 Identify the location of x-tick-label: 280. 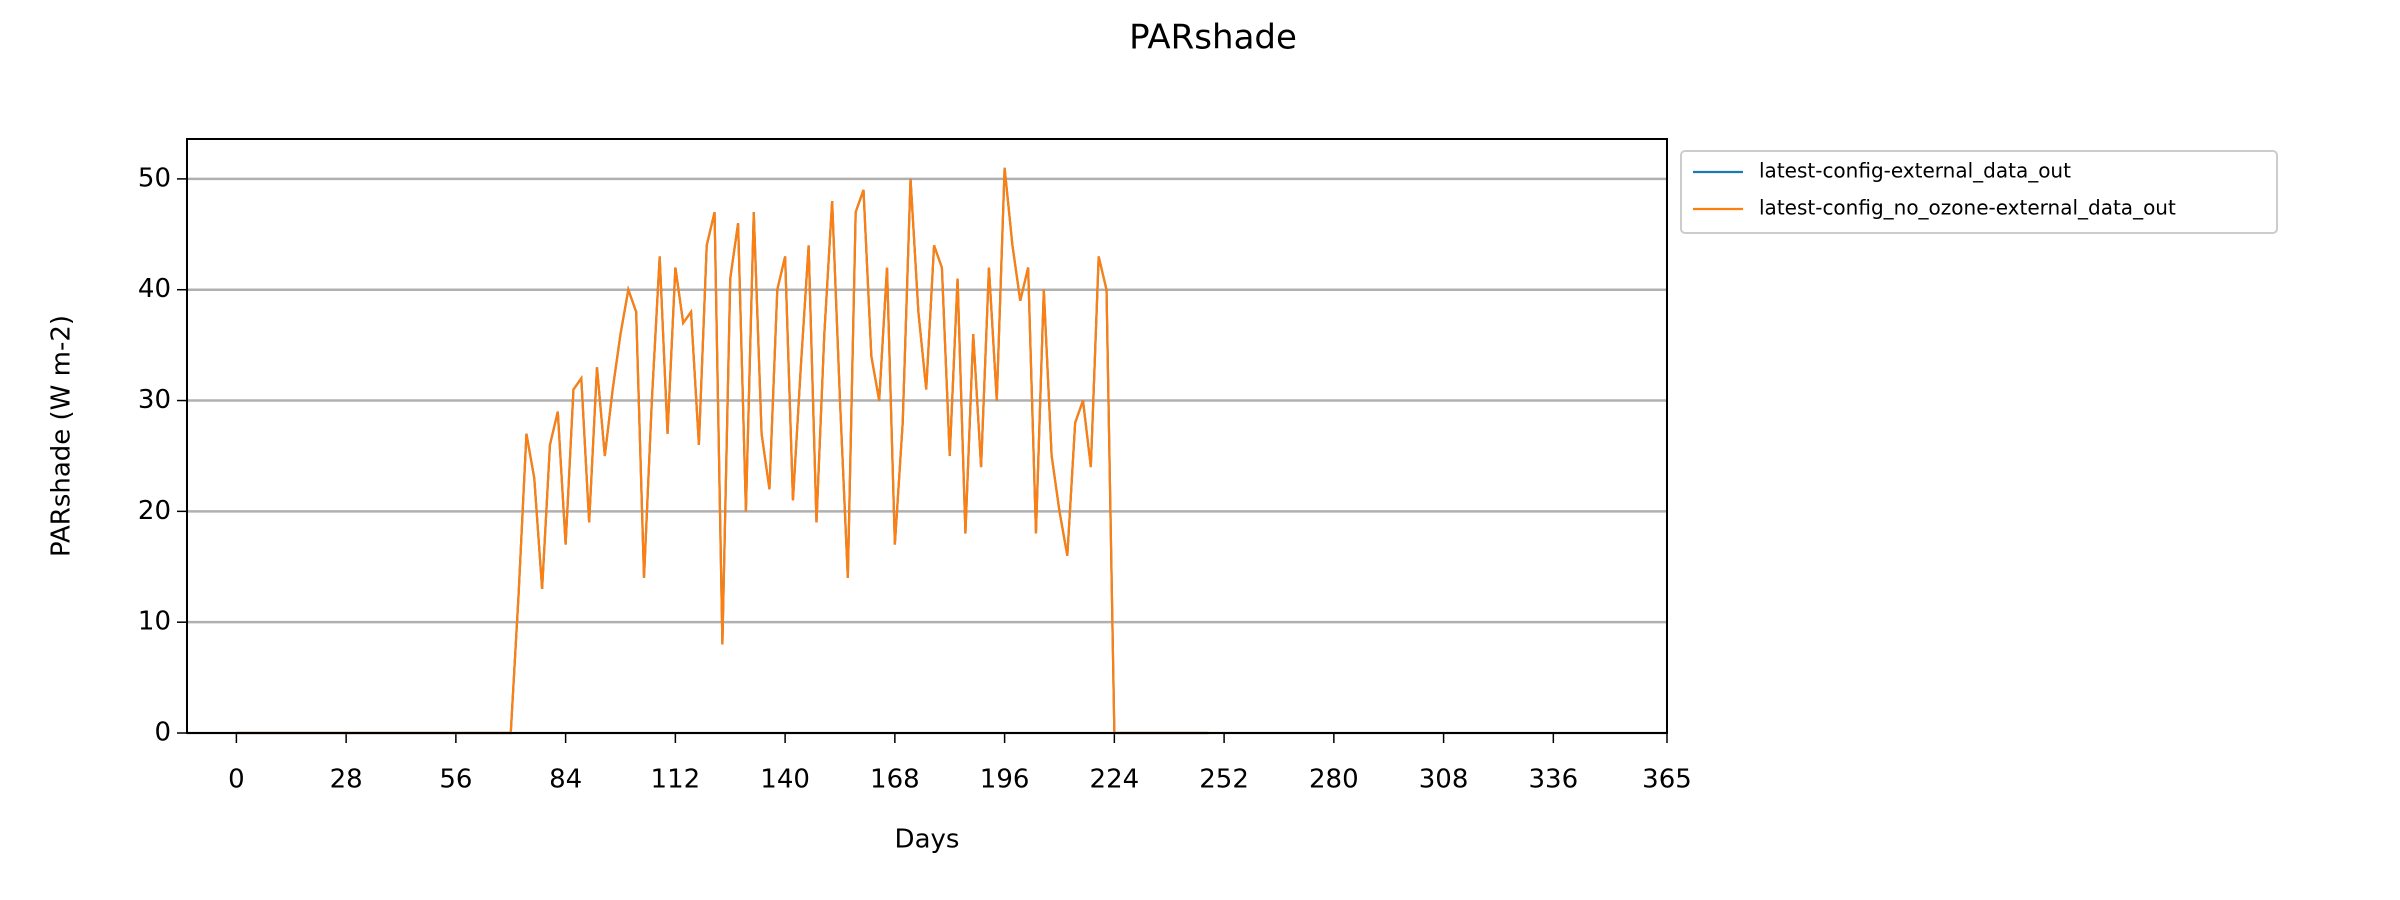
(1334, 780).